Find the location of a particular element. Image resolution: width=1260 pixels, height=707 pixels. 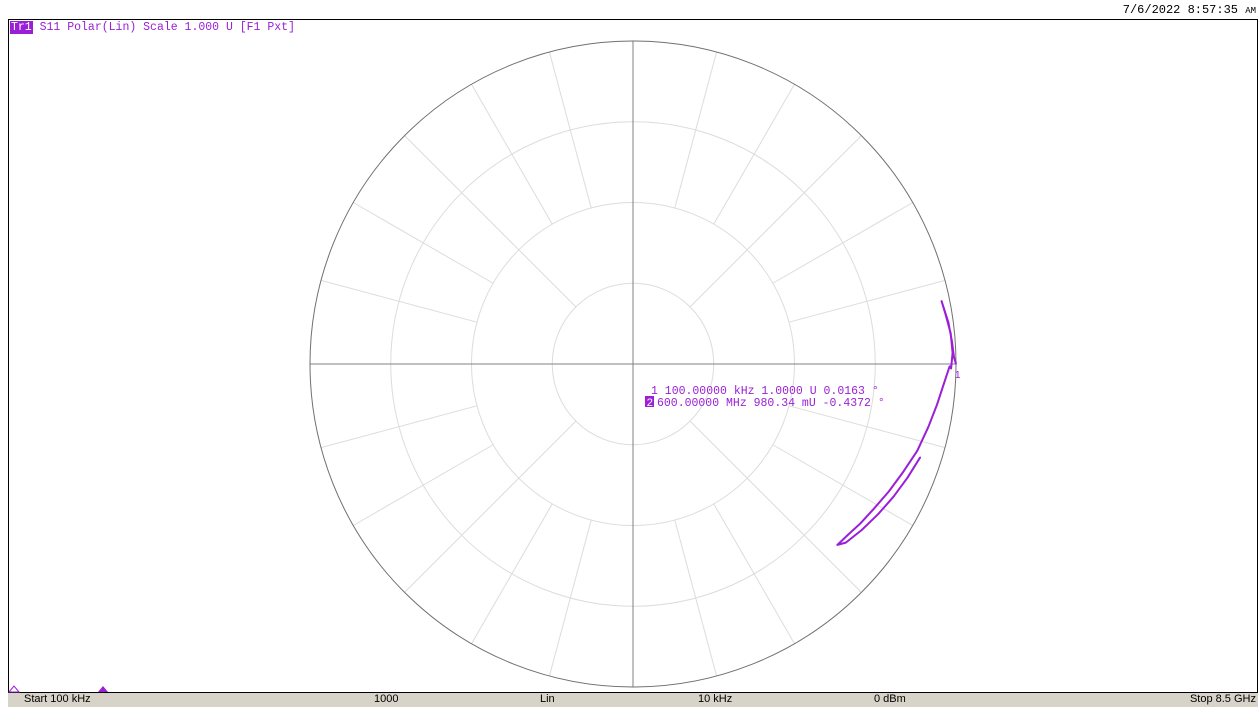

sweep-type: Lin is located at coordinates (547, 699).